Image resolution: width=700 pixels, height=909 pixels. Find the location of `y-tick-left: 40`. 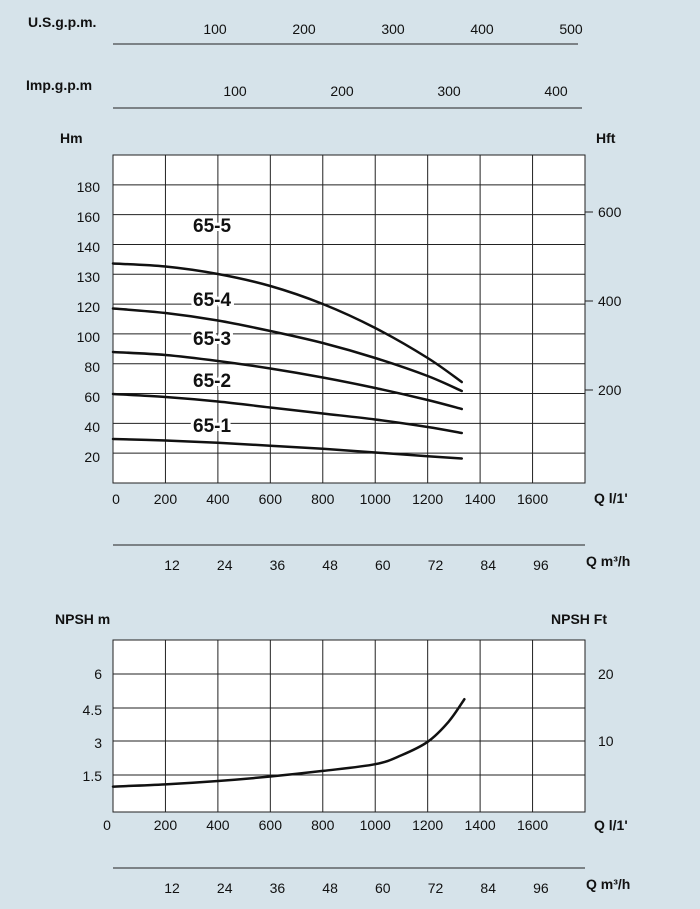

y-tick-left: 40 is located at coordinates (92, 427).